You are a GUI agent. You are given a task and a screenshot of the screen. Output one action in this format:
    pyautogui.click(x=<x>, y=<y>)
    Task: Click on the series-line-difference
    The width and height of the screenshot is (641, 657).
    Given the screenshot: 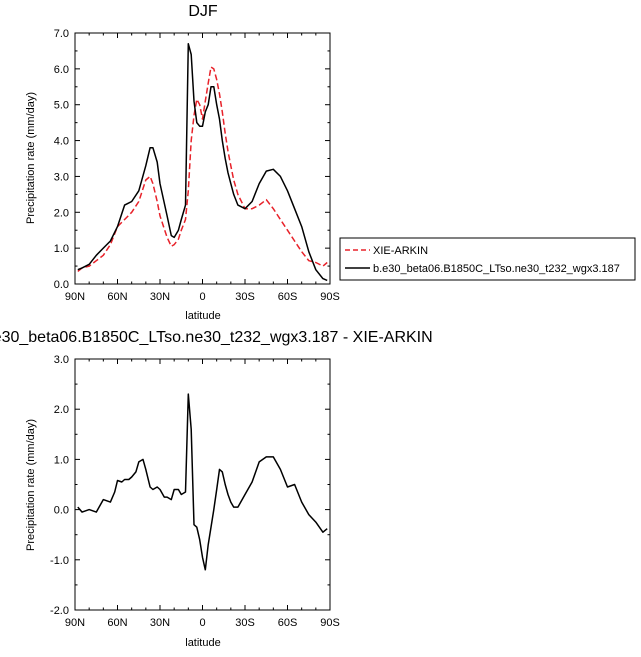 What is the action you would take?
    pyautogui.click(x=202, y=482)
    